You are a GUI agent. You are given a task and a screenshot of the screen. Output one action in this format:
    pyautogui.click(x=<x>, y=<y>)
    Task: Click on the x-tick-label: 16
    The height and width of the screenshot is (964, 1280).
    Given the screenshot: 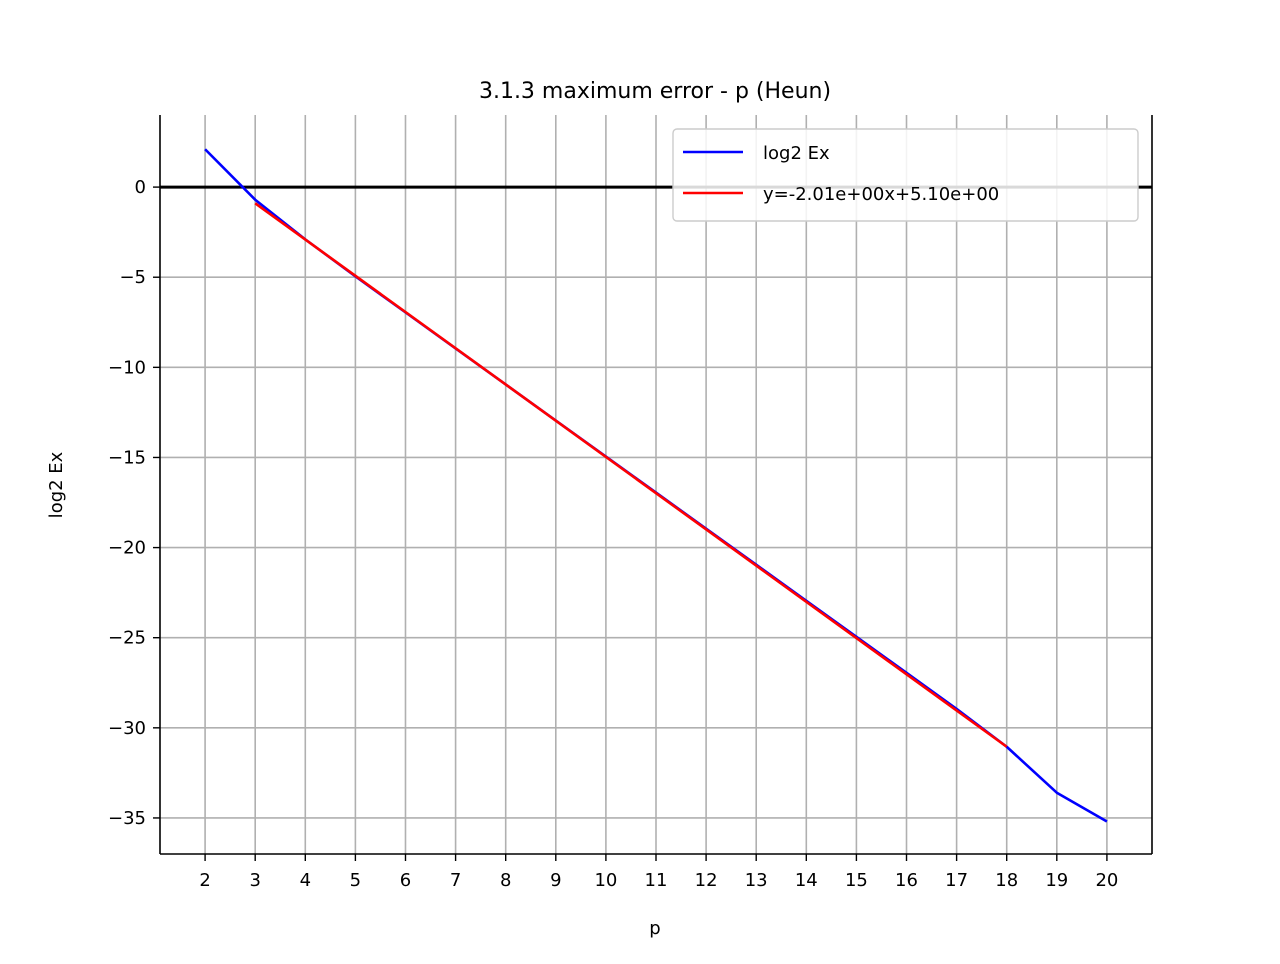 What is the action you would take?
    pyautogui.click(x=906, y=880)
    